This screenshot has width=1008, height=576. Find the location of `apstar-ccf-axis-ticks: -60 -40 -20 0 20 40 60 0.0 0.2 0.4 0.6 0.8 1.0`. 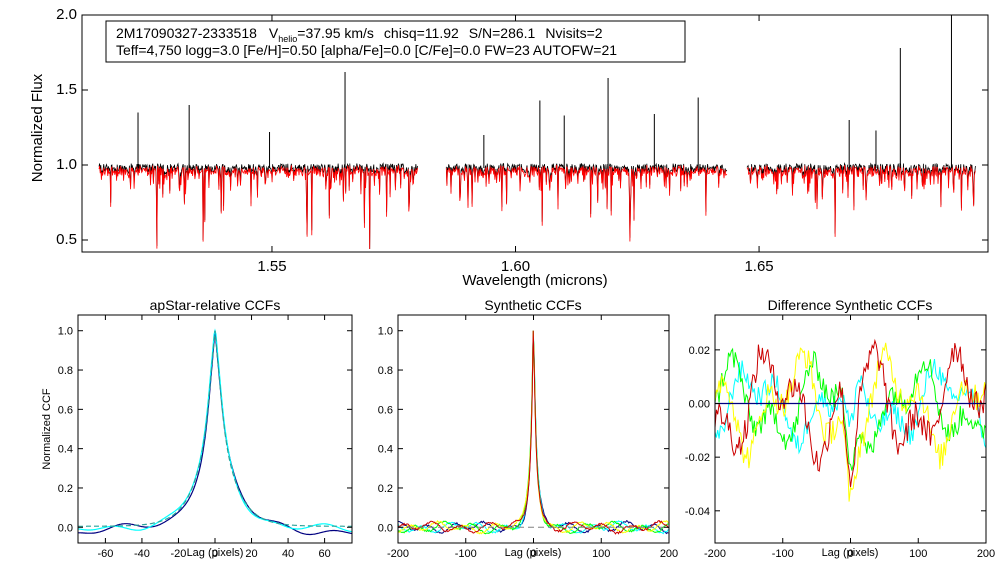

apstar-ccf-axis-ticks: -60 -40 -20 0 20 40 60 0.0 0.2 0.4 0.6 0.8 1.0 is located at coordinates (205, 437).